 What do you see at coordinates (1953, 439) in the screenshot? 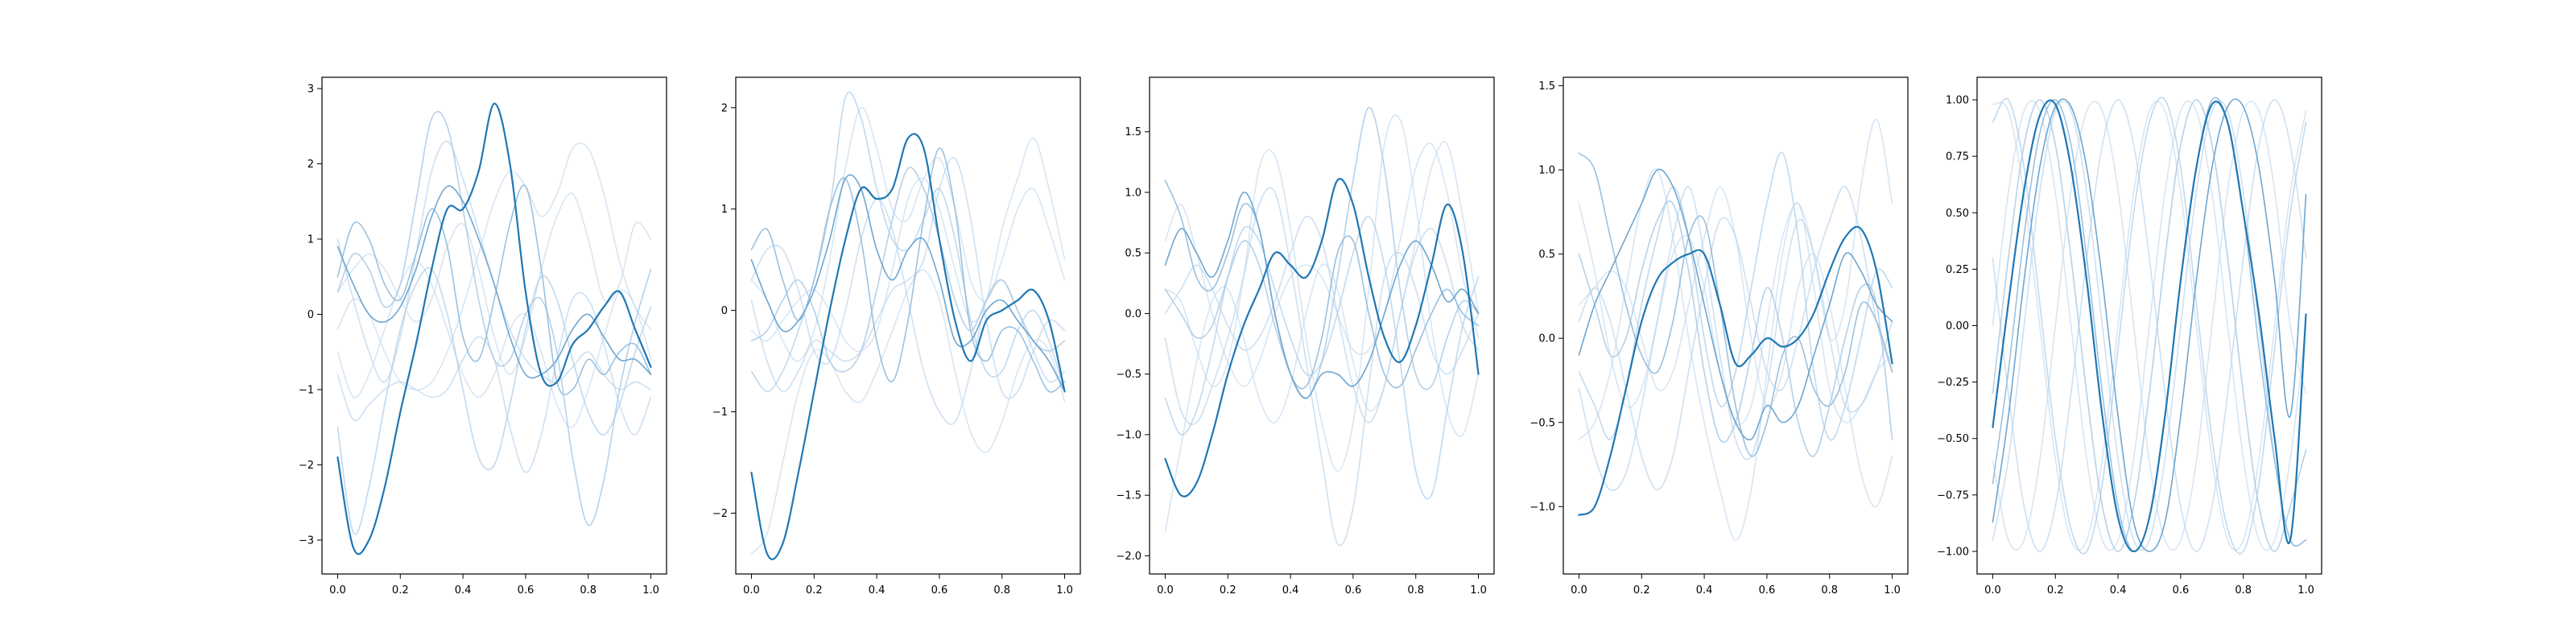
I see `y-tick-label: −0.50` at bounding box center [1953, 439].